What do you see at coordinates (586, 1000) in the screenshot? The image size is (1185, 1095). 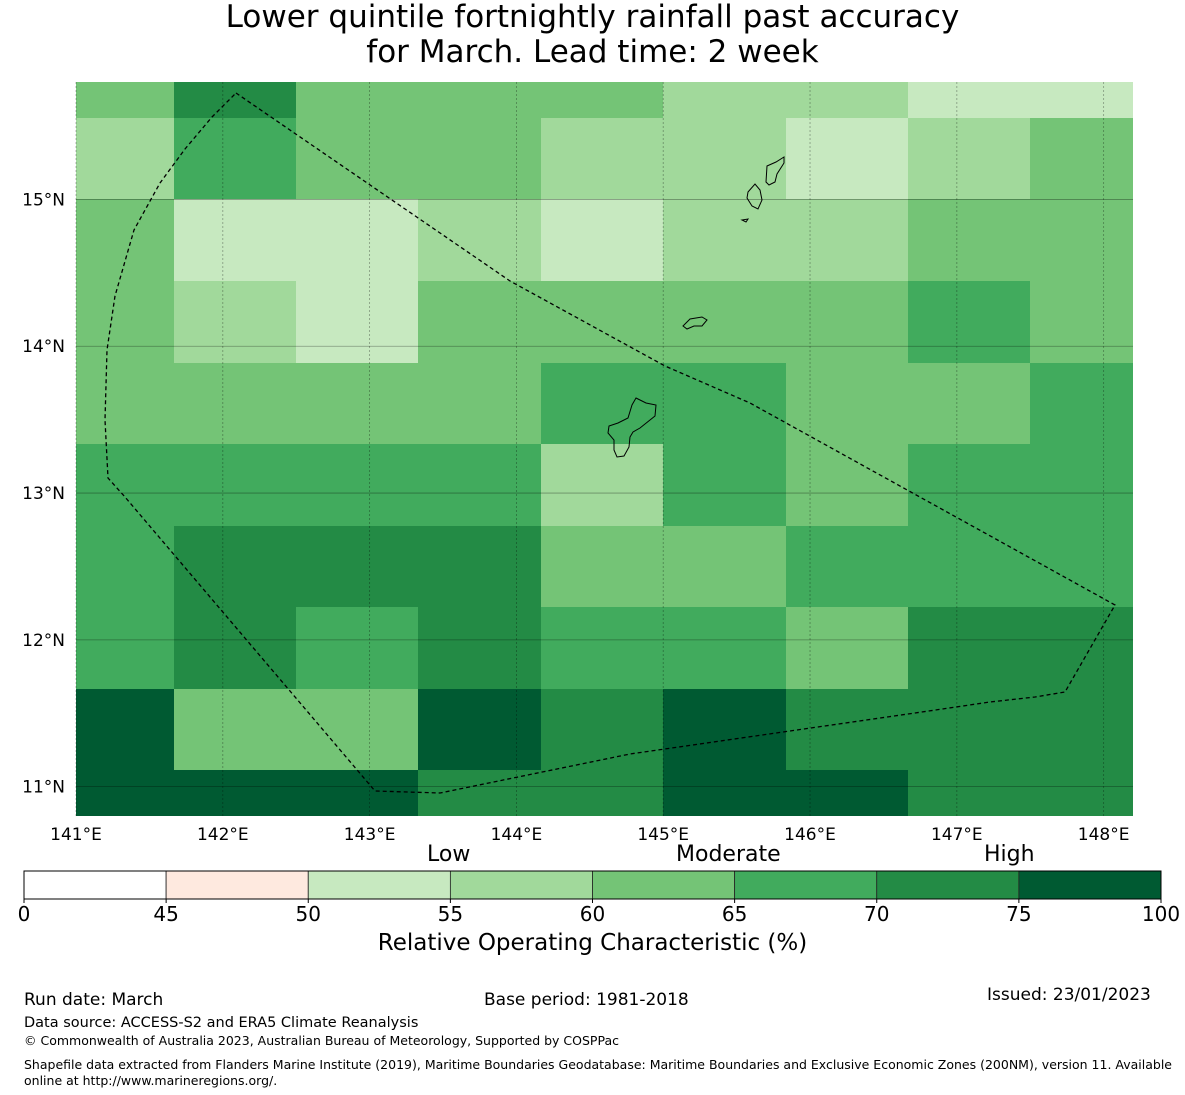 I see `base-period: Base period: 1981-2018` at bounding box center [586, 1000].